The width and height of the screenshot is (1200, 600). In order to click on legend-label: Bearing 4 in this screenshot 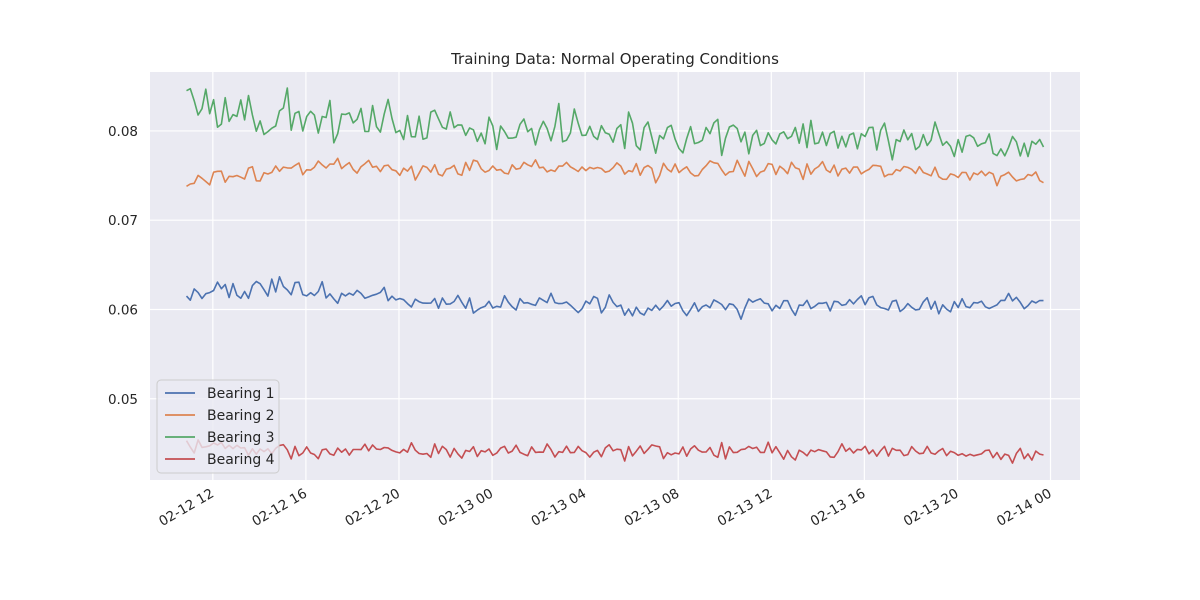, I will do `click(241, 460)`.